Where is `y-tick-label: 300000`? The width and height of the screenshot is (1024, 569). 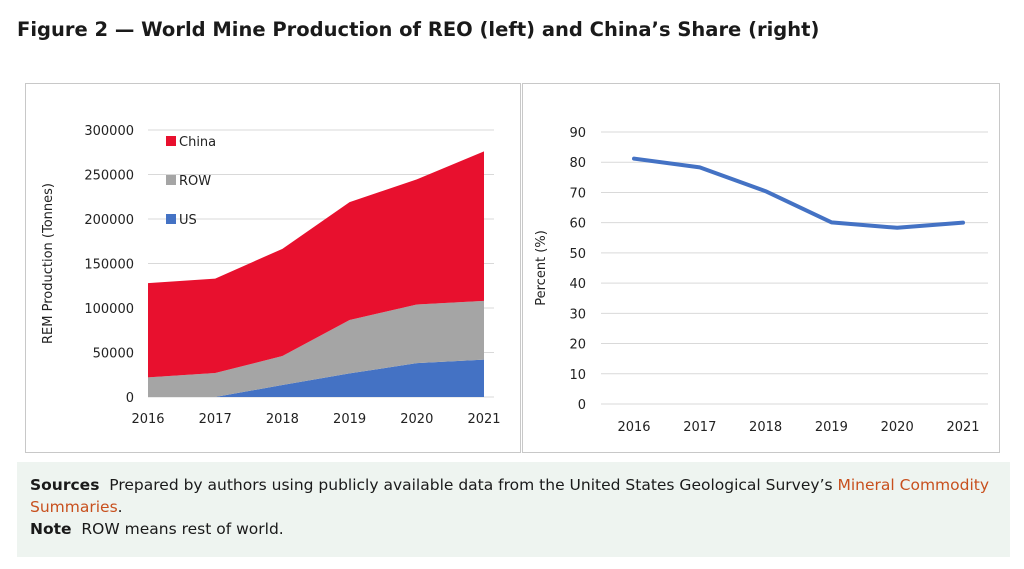
y-tick-label: 300000 is located at coordinates (109, 131).